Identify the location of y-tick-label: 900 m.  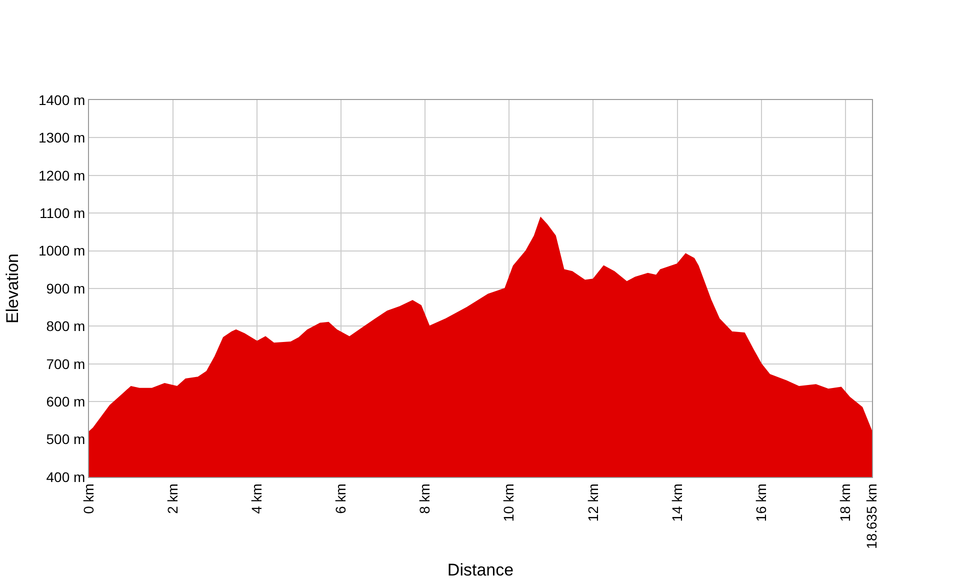
(66, 288).